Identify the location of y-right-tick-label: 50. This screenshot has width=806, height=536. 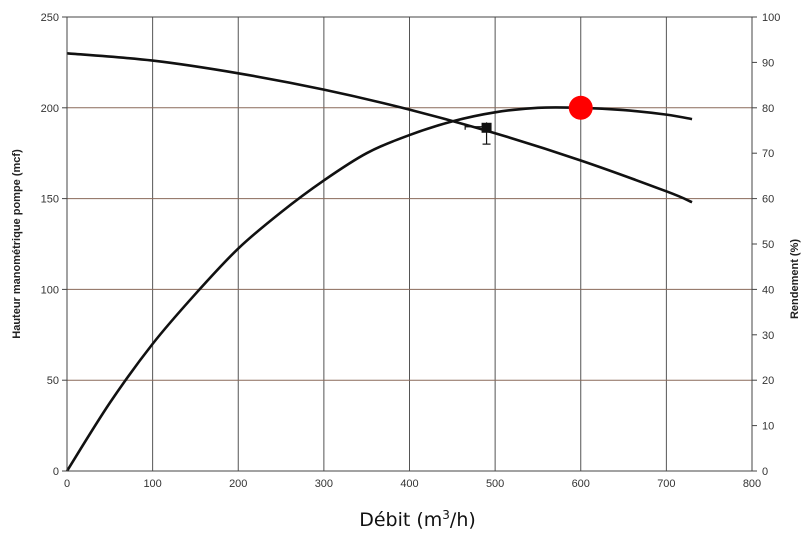
(768, 245).